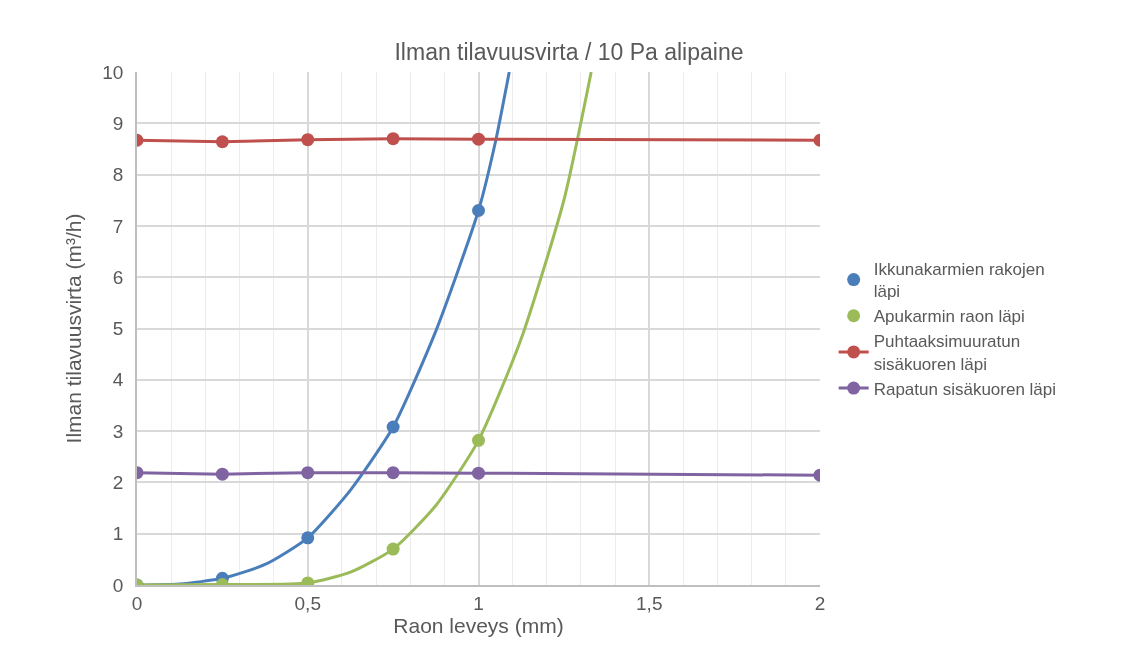  Describe the element at coordinates (118, 277) in the screenshot. I see `y-tick-label: 6` at that location.